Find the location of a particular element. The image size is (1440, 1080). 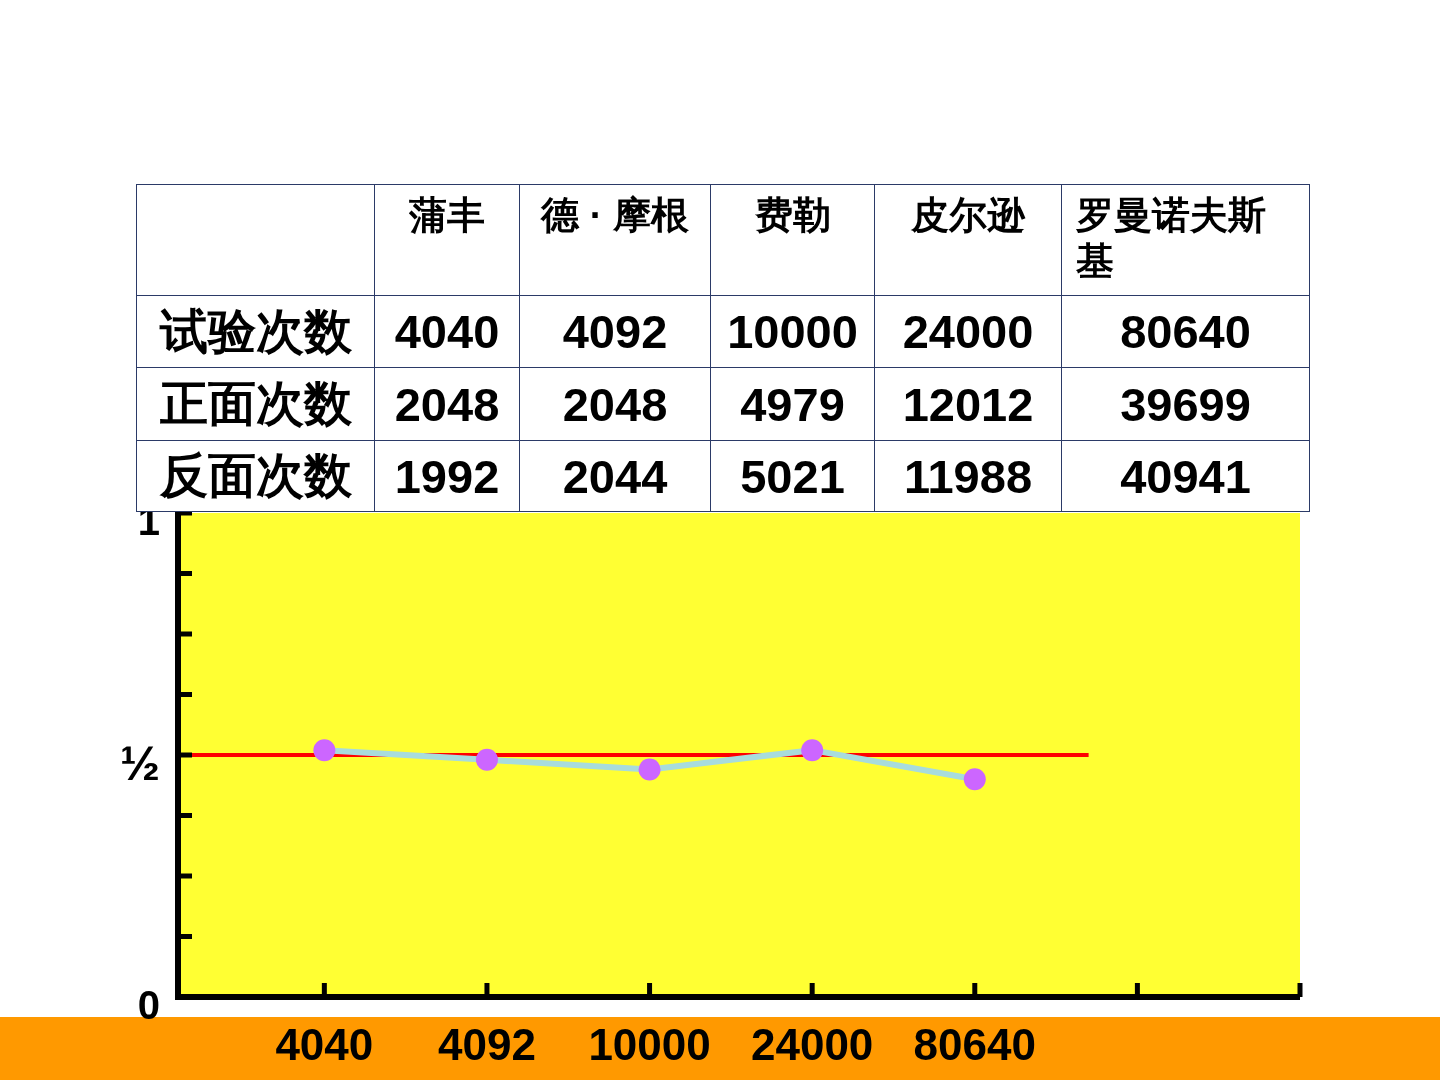

data-label: 5021 is located at coordinates (792, 476).